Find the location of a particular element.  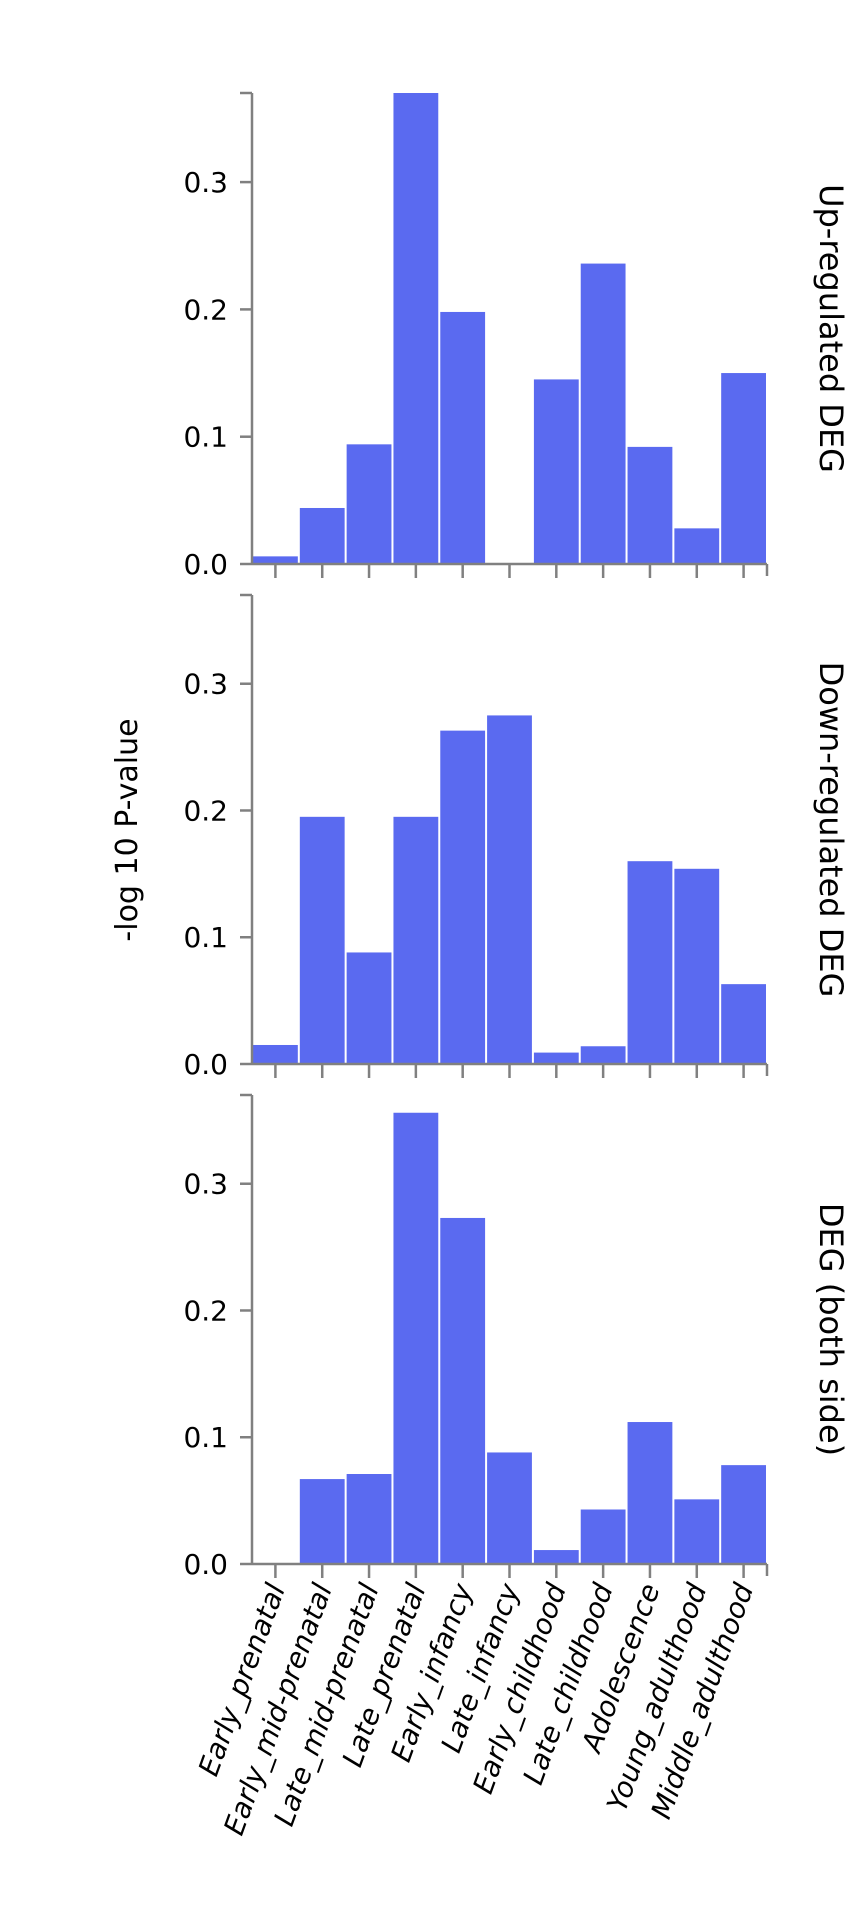

facet-label: DEG (both side) is located at coordinates (831, 1329).